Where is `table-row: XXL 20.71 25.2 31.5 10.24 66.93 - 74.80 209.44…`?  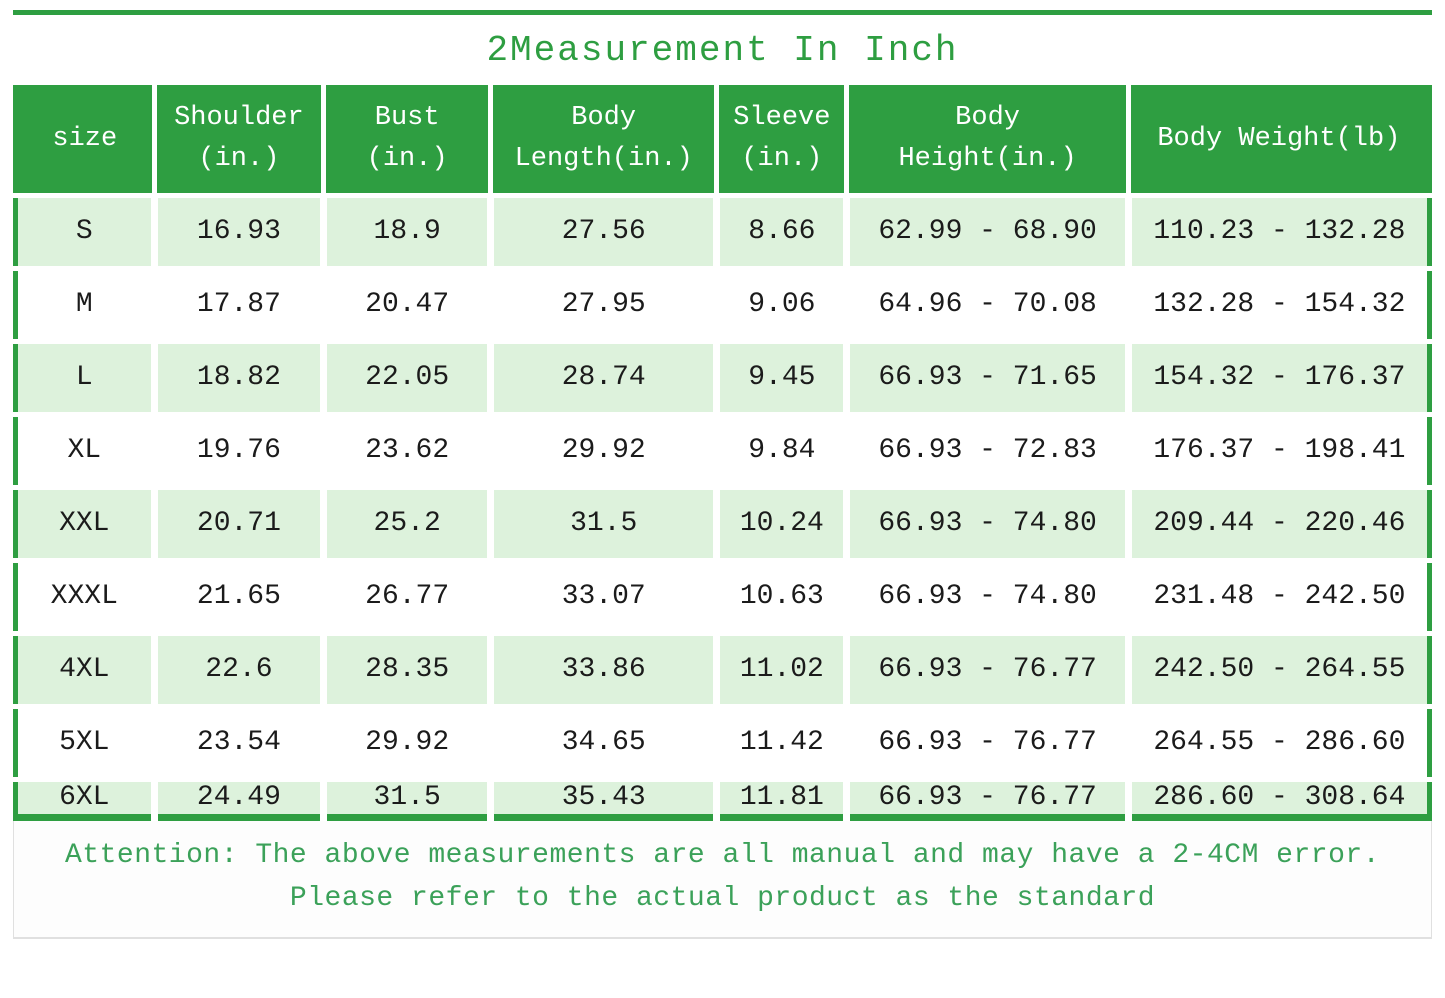 table-row: XXL 20.71 25.2 31.5 10.24 66.93 - 74.80 209.44… is located at coordinates (722, 522).